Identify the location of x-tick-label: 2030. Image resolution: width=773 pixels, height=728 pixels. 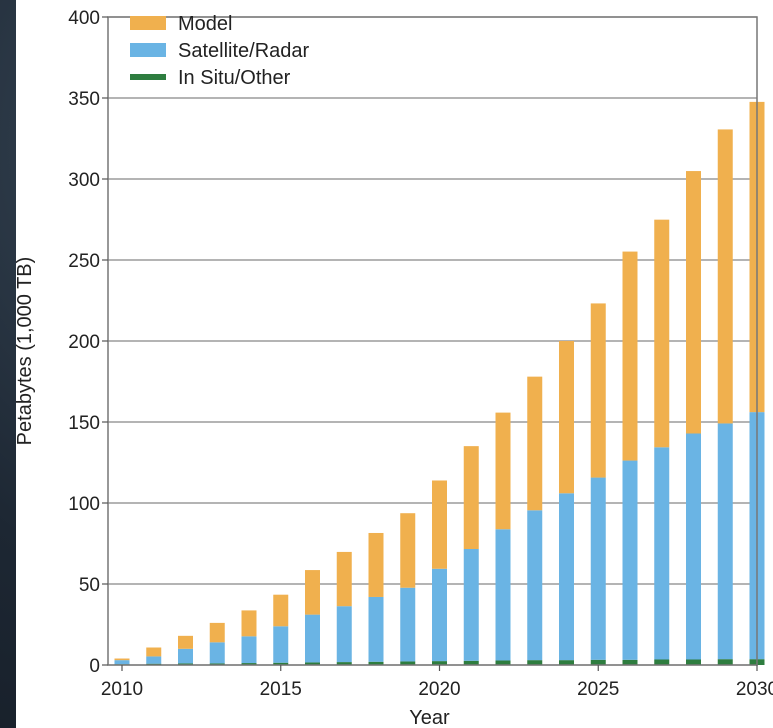
(754, 689).